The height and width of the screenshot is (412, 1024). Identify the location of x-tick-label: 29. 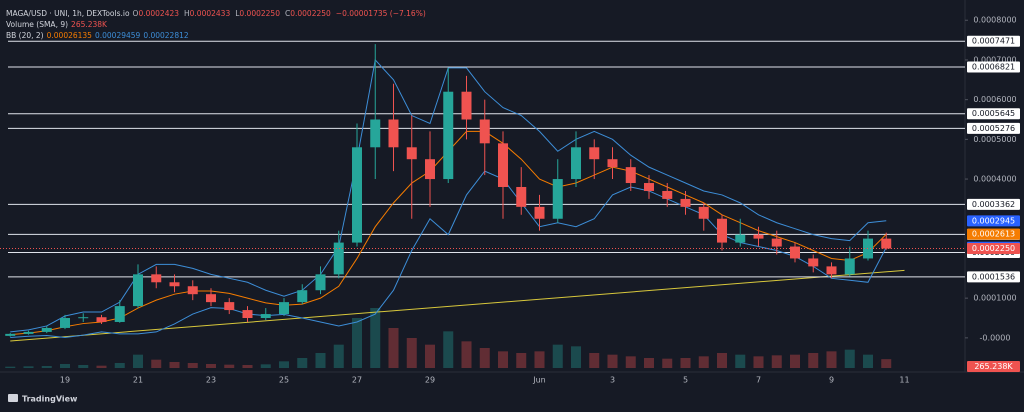
(430, 380).